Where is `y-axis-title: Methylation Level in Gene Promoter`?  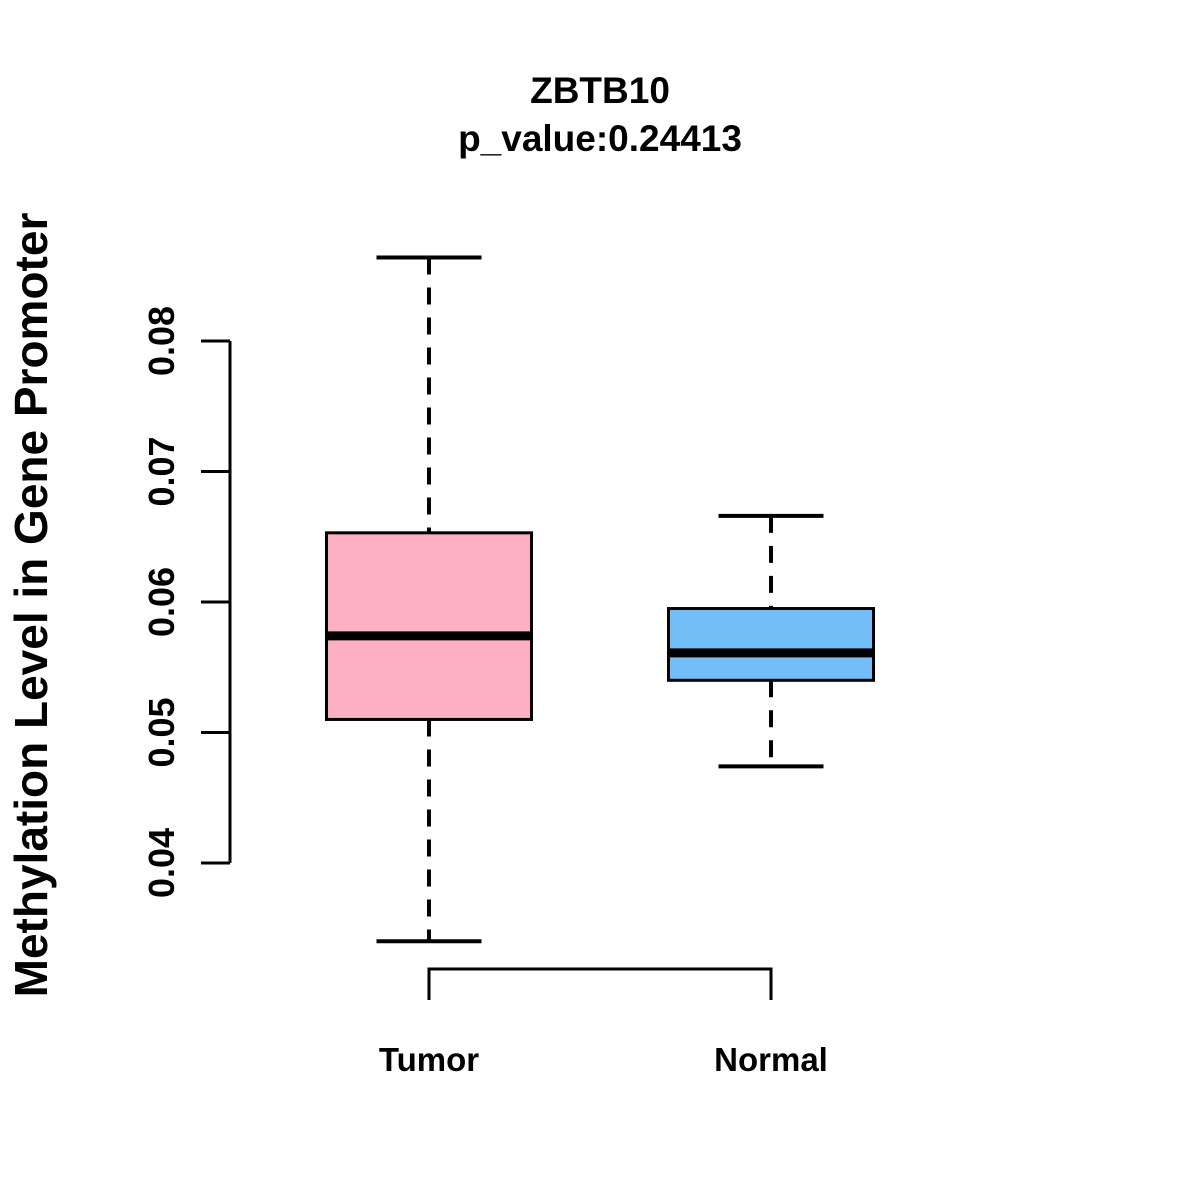
y-axis-title: Methylation Level in Gene Promoter is located at coordinates (31, 605).